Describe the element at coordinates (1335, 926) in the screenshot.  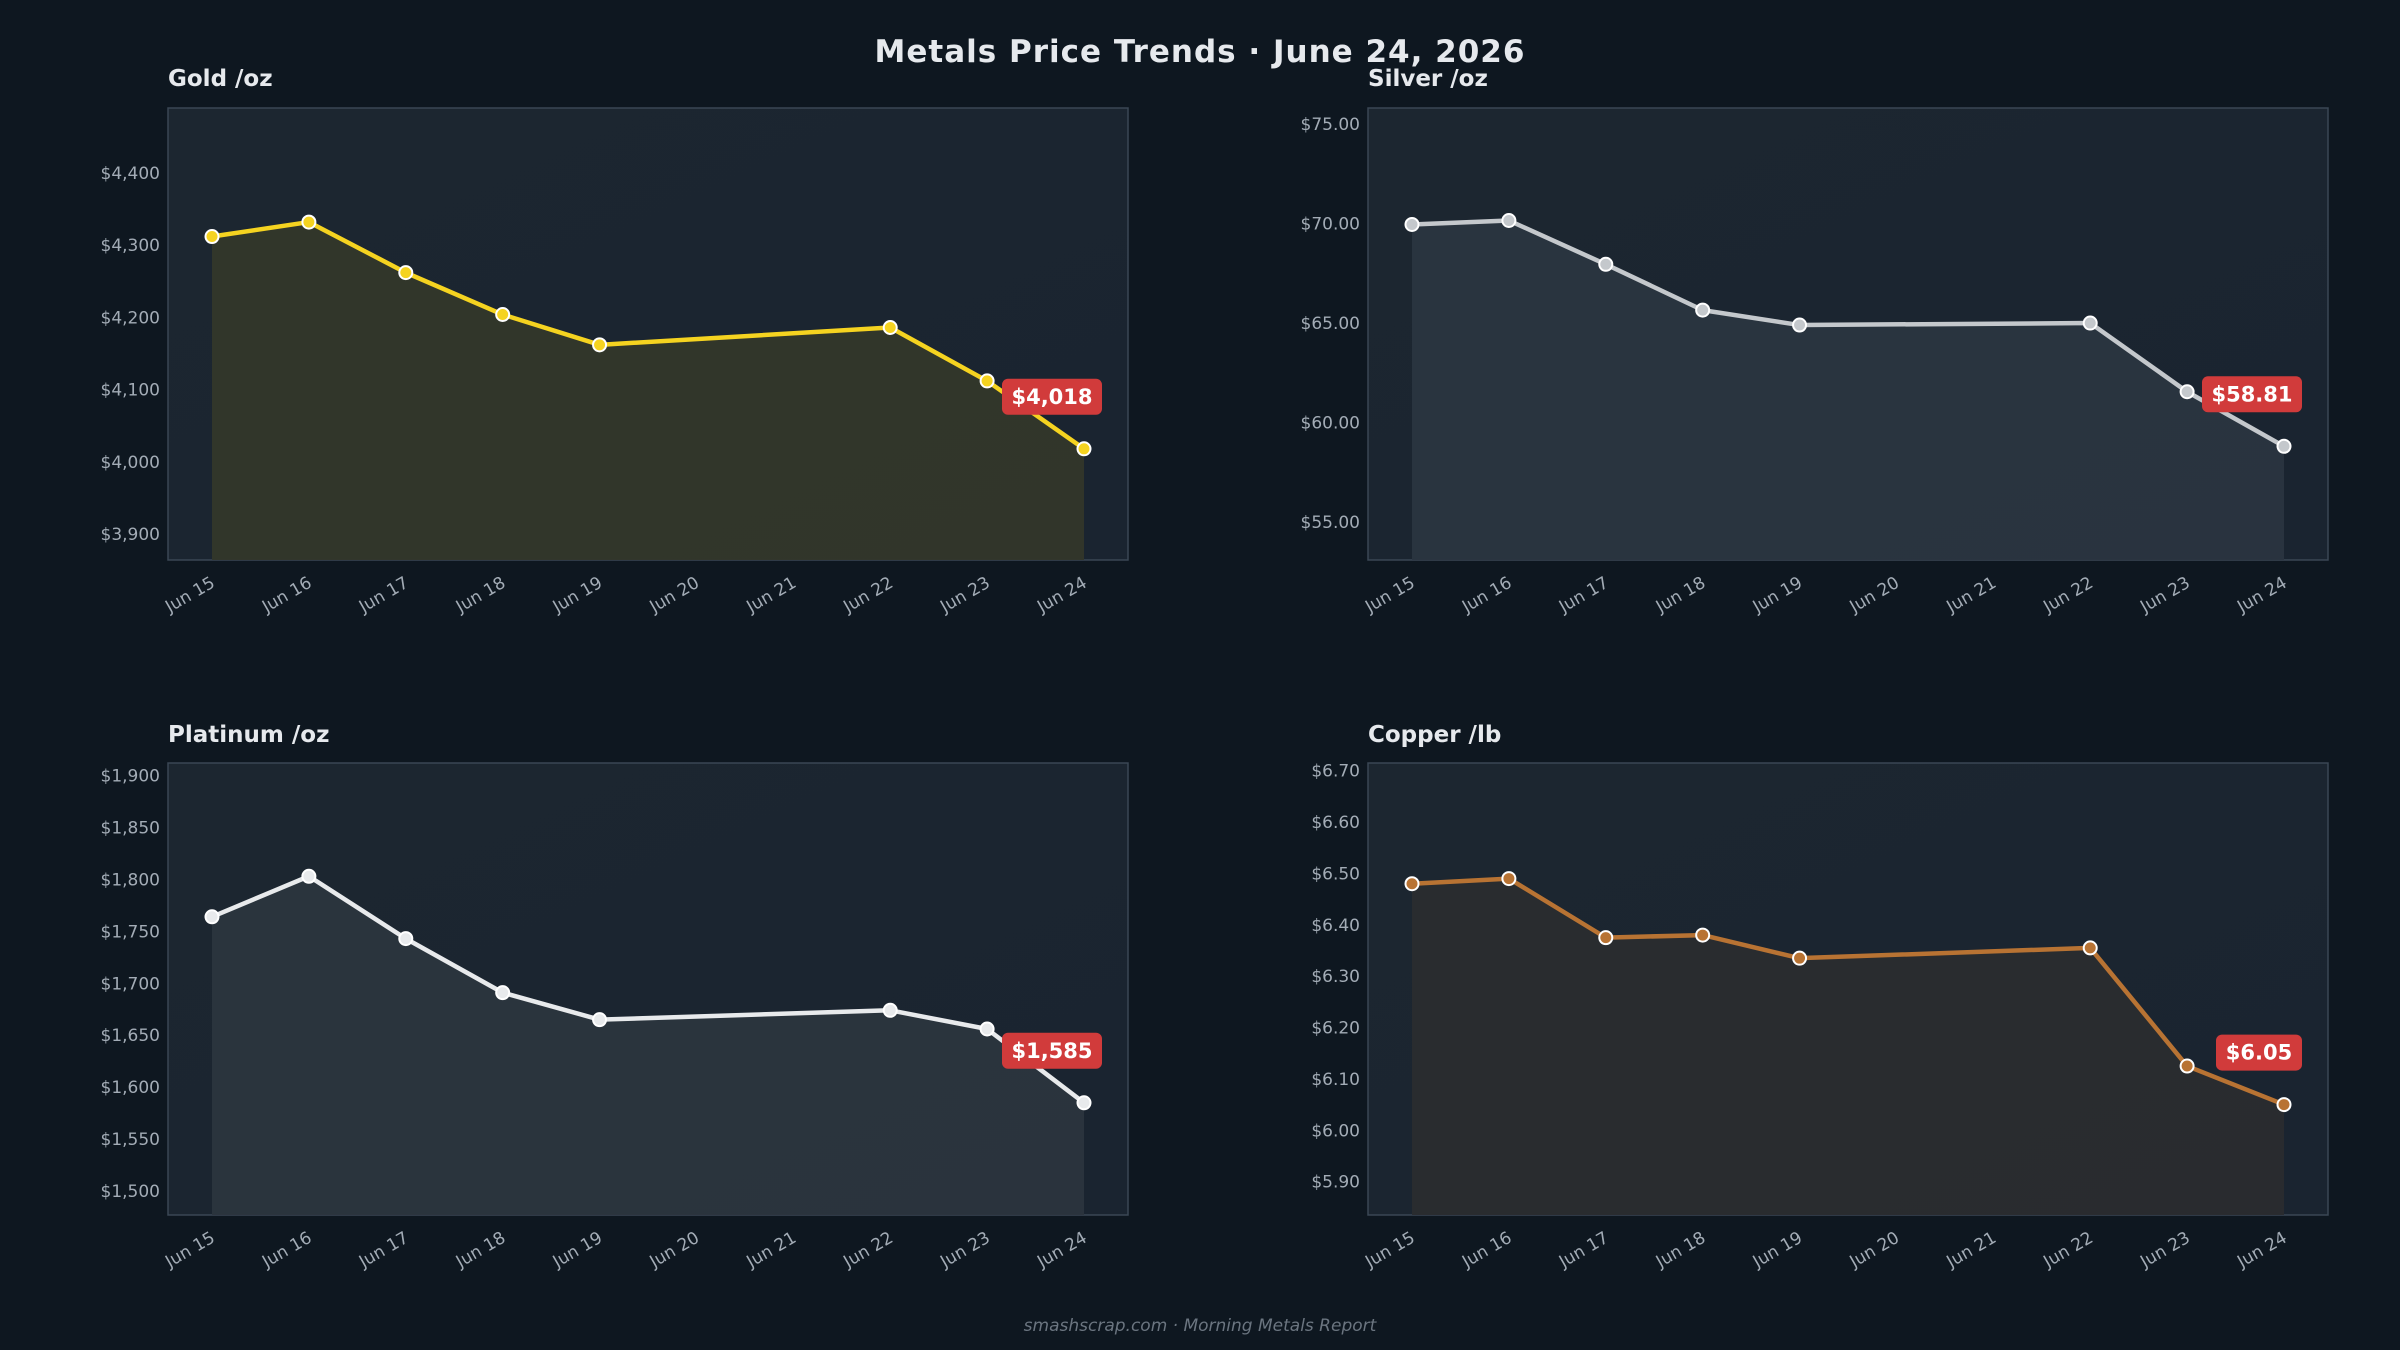
I see `copper-y-tick-label: $6.40` at that location.